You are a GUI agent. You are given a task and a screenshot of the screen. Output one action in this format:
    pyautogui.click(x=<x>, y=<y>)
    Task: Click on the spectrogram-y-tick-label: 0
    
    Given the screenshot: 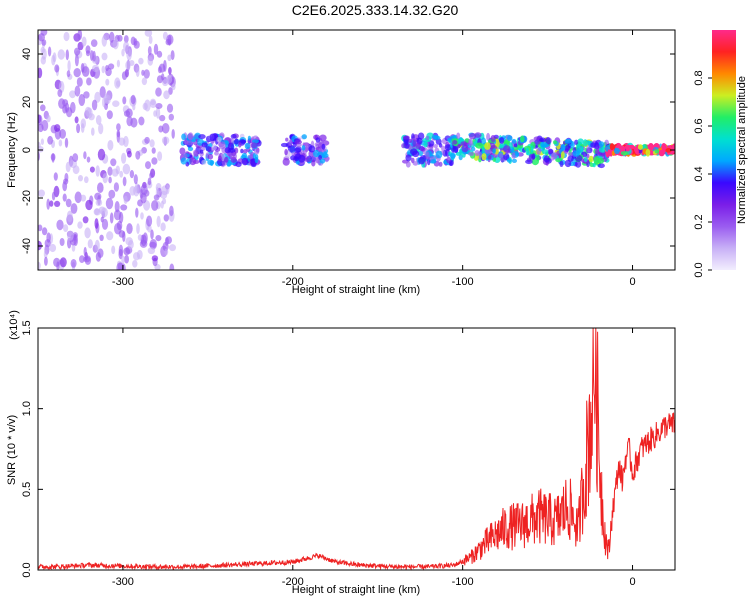 What is the action you would take?
    pyautogui.click(x=27, y=150)
    